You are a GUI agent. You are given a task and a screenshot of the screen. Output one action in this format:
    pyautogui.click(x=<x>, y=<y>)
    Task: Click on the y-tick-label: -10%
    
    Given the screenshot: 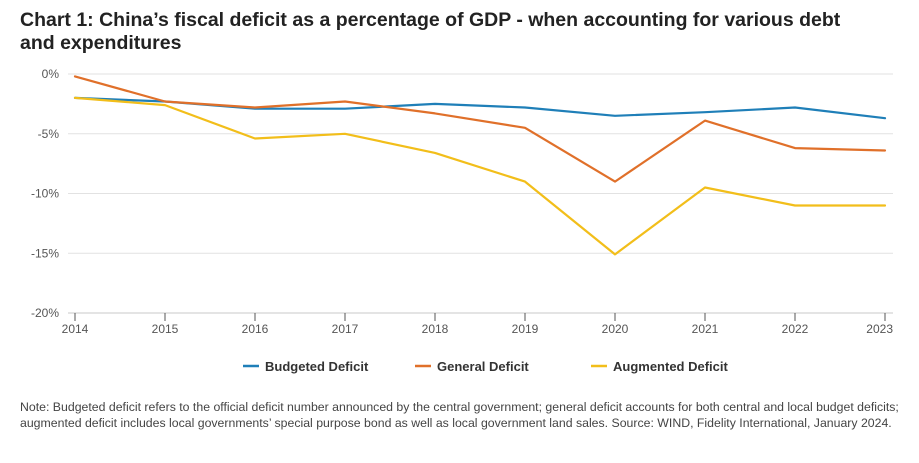 What is the action you would take?
    pyautogui.click(x=45, y=194)
    